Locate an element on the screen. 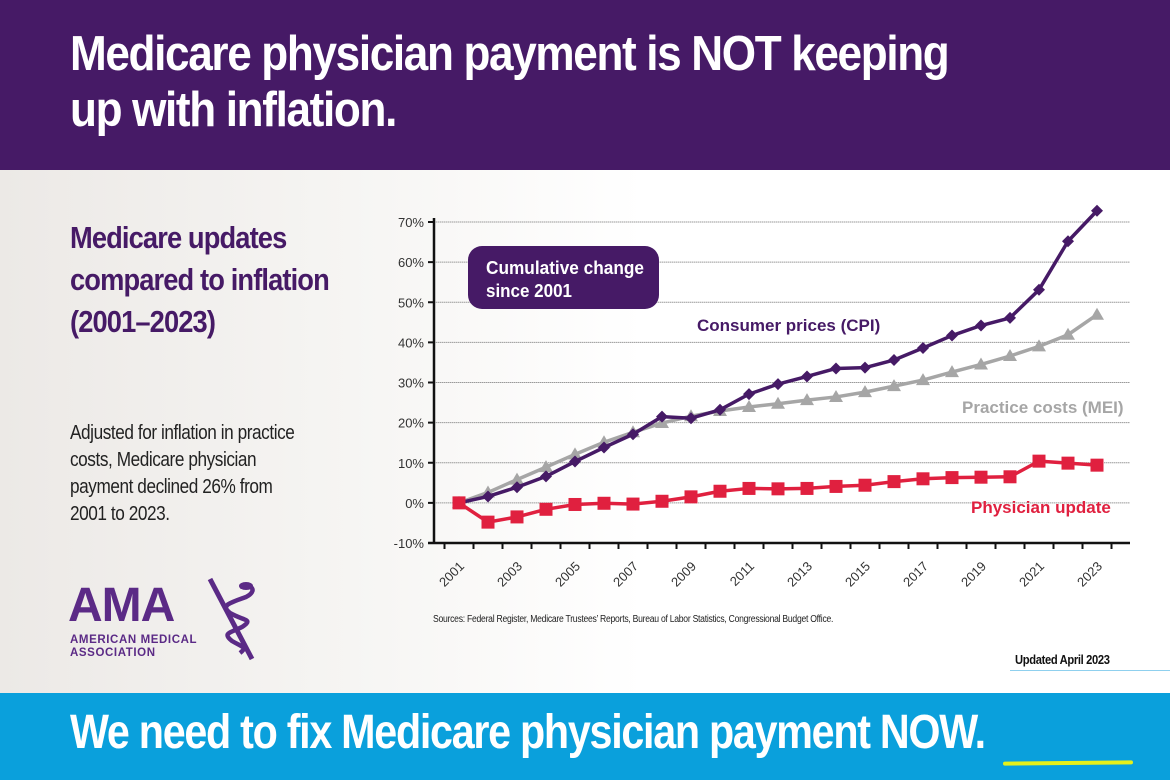 This screenshot has width=1170, height=780. y-tick-label: 20% is located at coordinates (411, 423).